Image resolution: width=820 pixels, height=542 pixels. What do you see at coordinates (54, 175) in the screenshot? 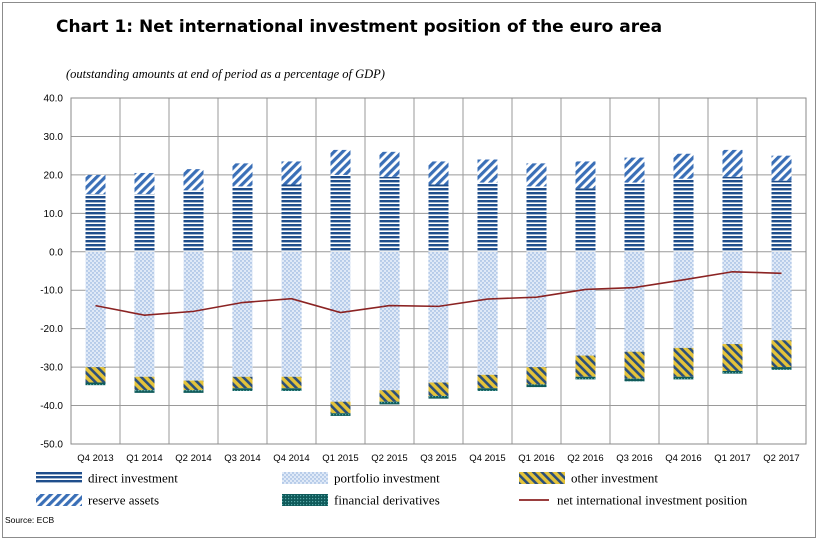
I see `y-tick-label: 20.0` at bounding box center [54, 175].